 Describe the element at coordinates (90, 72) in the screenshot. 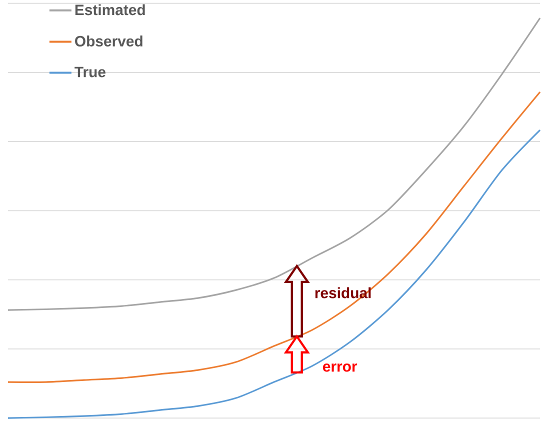

I see `legend-label: True` at that location.